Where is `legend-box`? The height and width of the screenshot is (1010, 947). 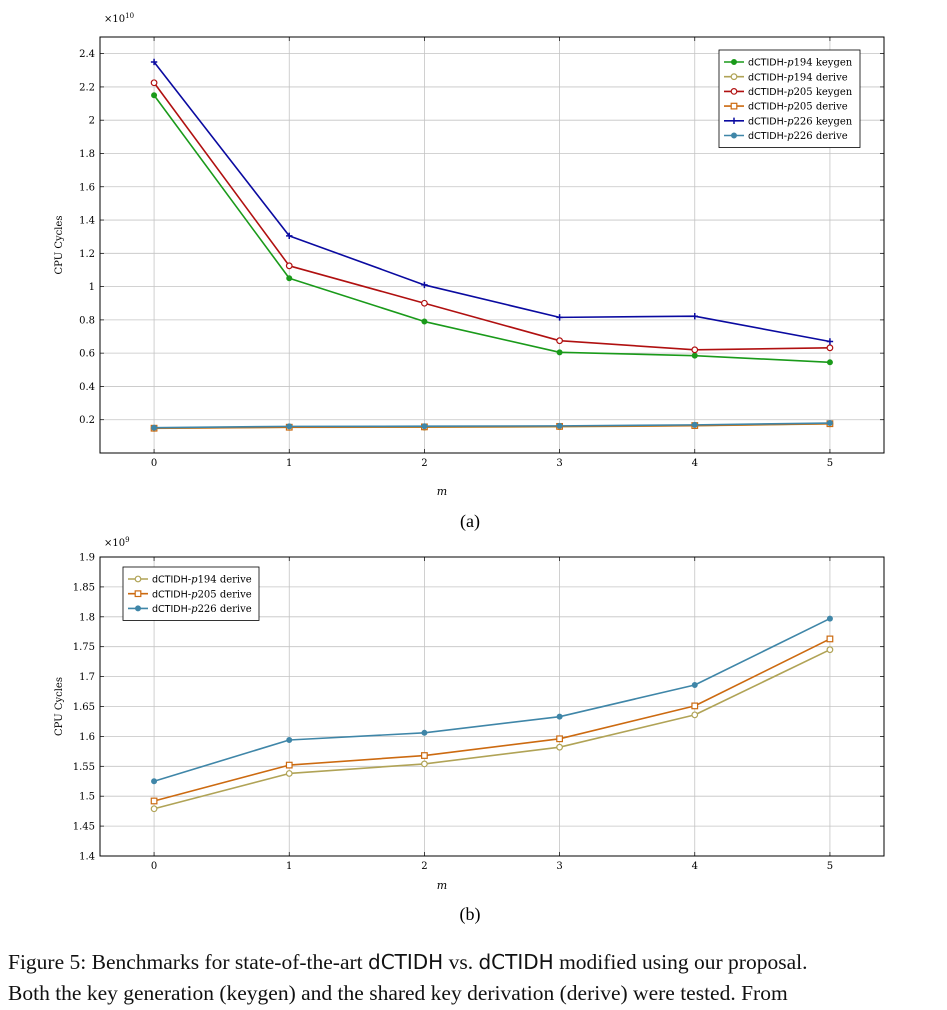 legend-box is located at coordinates (789, 98).